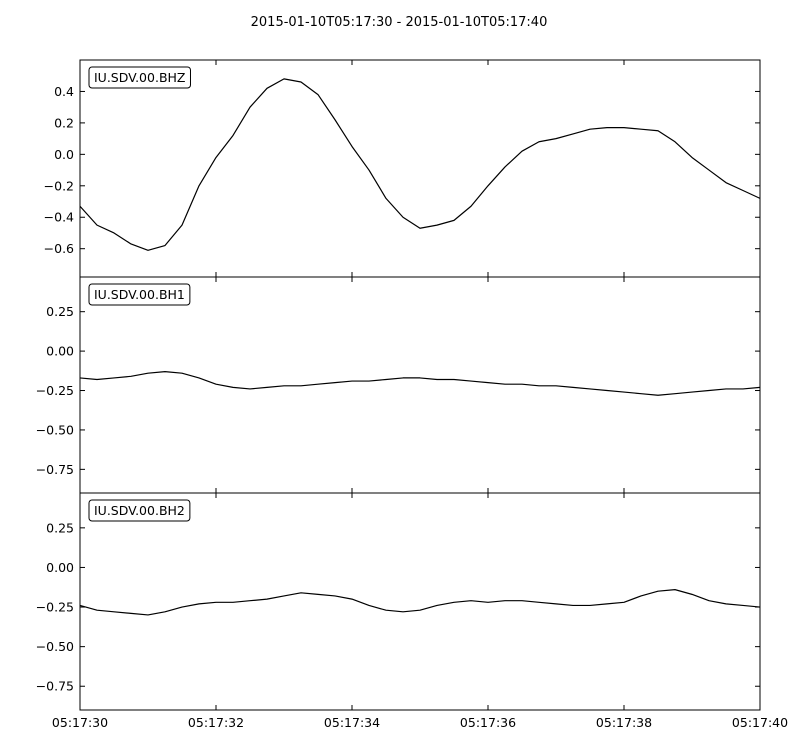  Describe the element at coordinates (352, 722) in the screenshot. I see `x-tick-label: 05:17:34` at that location.